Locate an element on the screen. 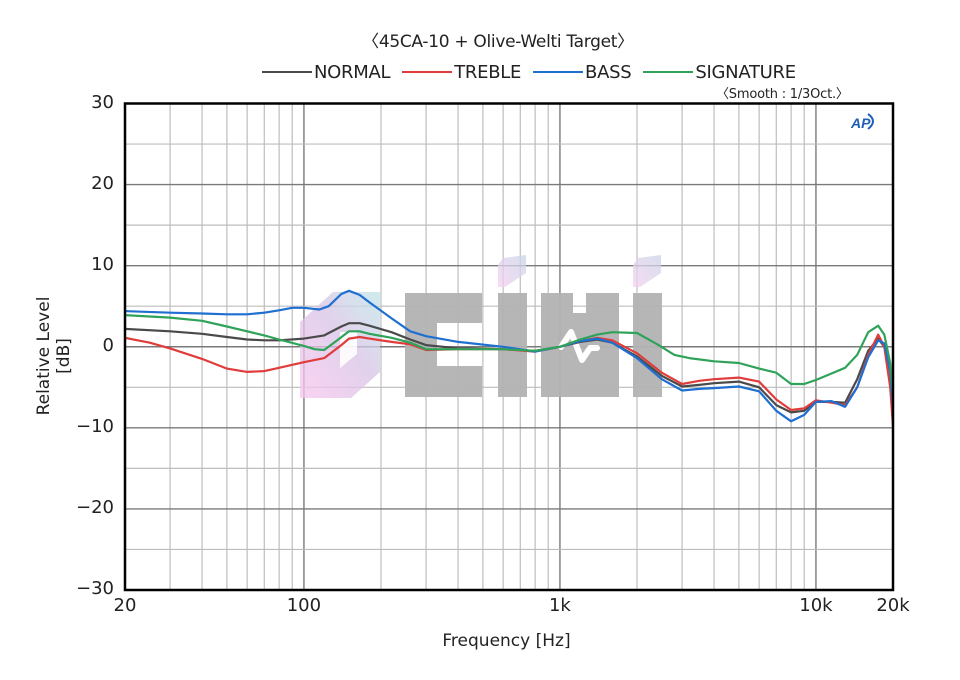 Image resolution: width=960 pixels, height=680 pixels. x-axis-label: Frequency [Hz] is located at coordinates (506, 641).